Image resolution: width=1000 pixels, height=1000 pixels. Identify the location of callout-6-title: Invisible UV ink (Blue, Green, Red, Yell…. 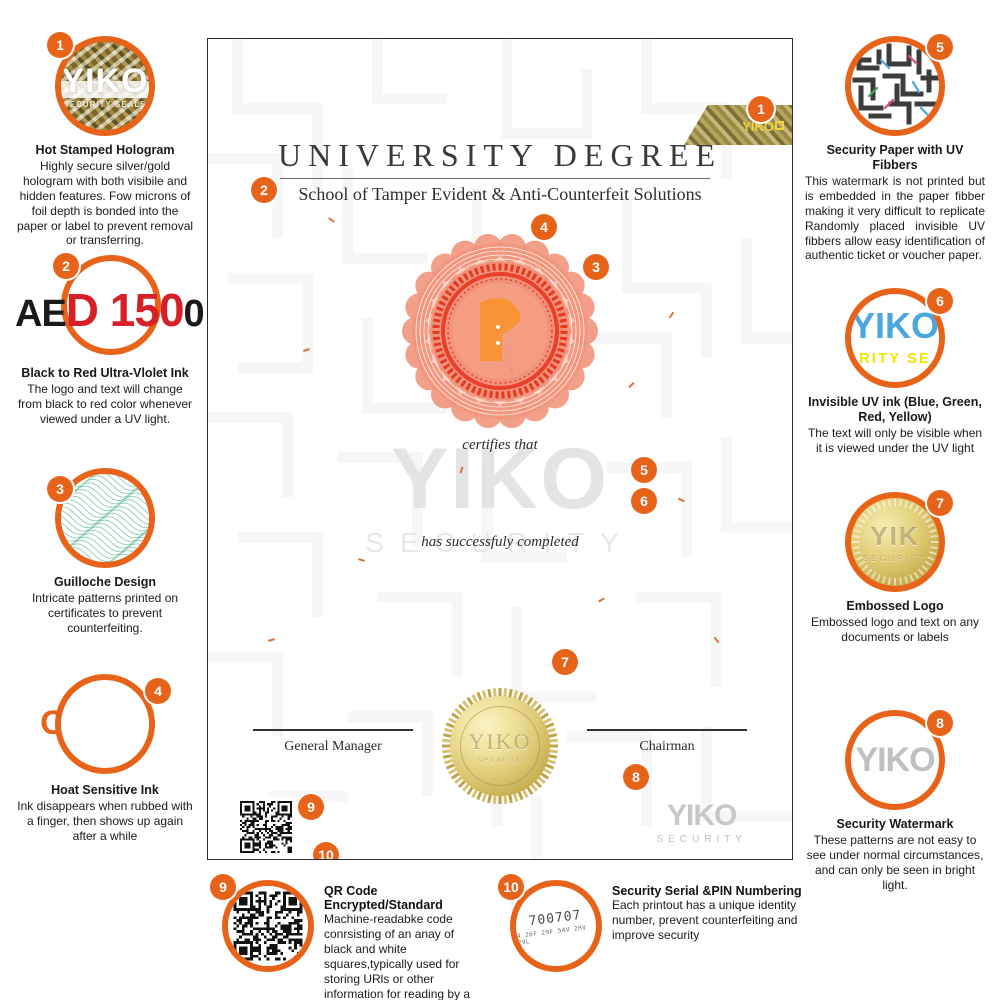
(895, 409).